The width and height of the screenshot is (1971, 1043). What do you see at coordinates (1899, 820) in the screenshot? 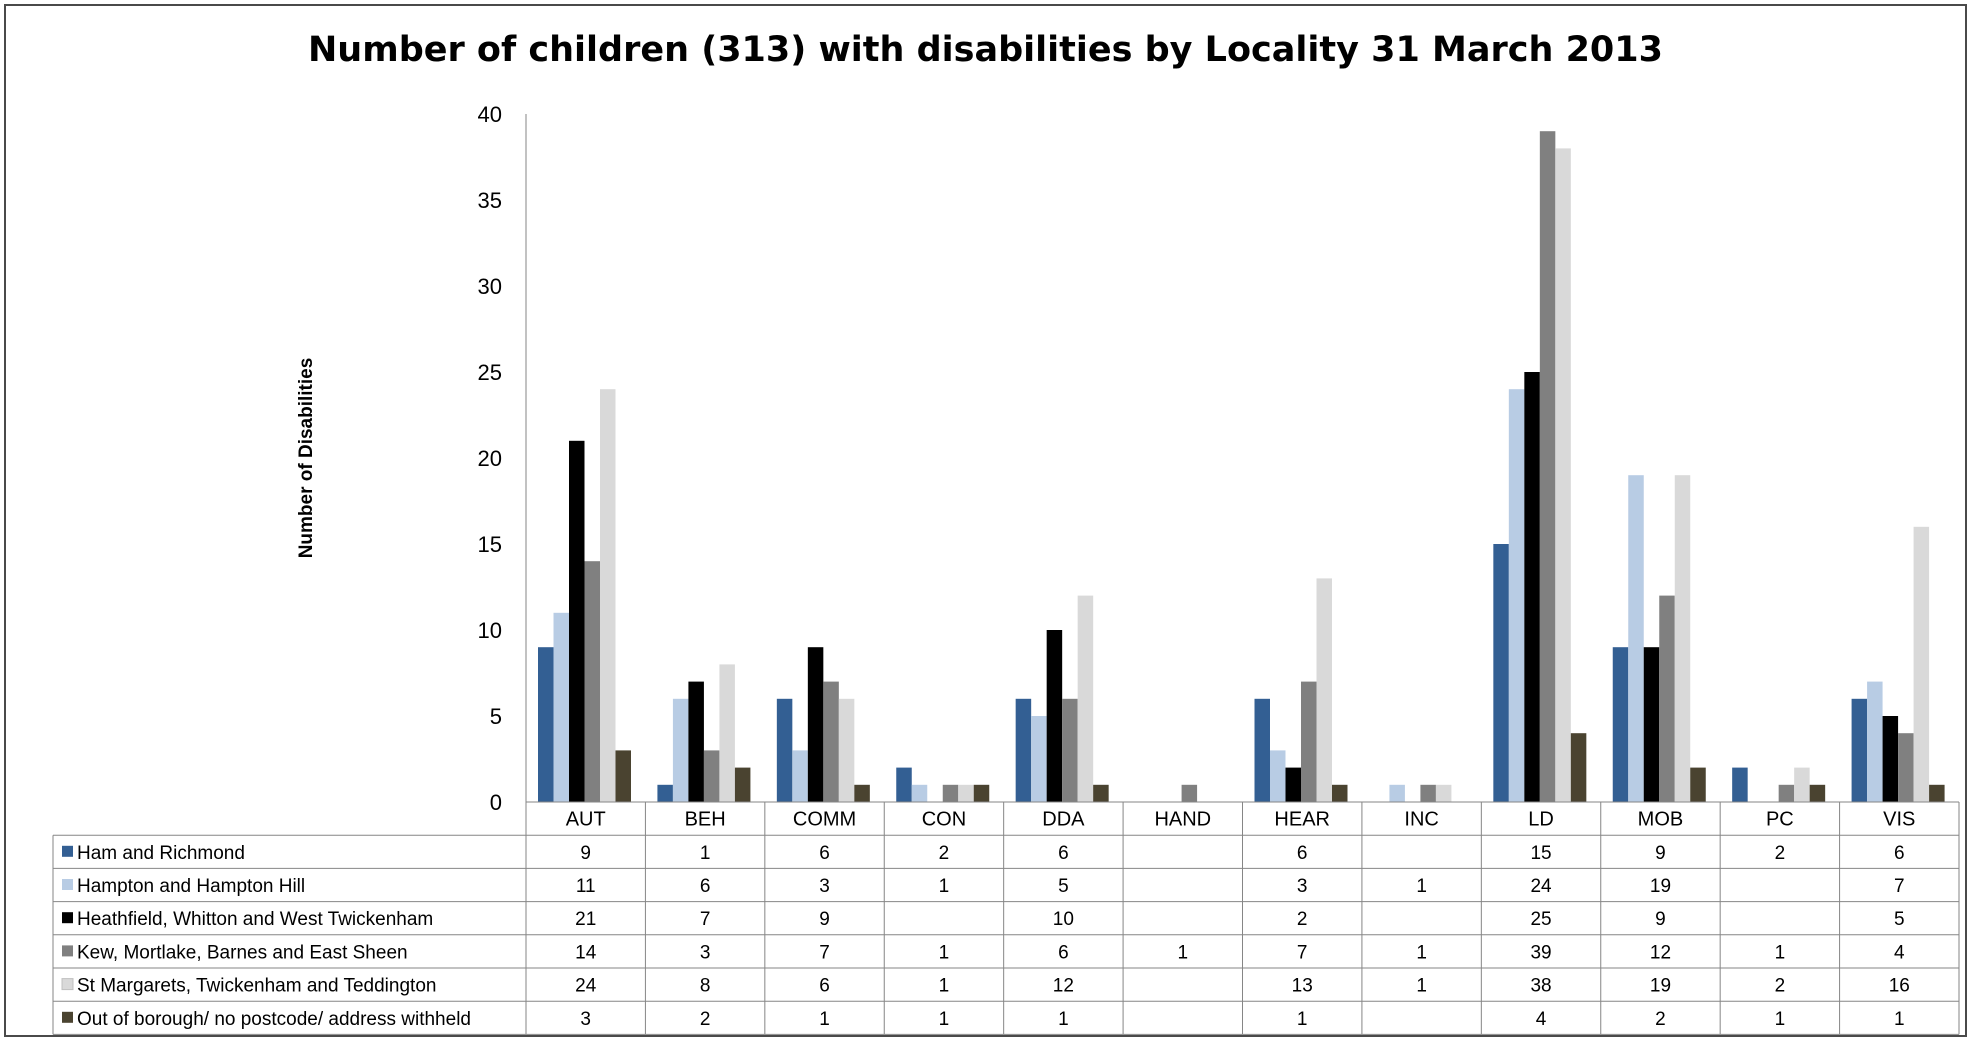
I see `x-tick-label: VIS` at bounding box center [1899, 820].